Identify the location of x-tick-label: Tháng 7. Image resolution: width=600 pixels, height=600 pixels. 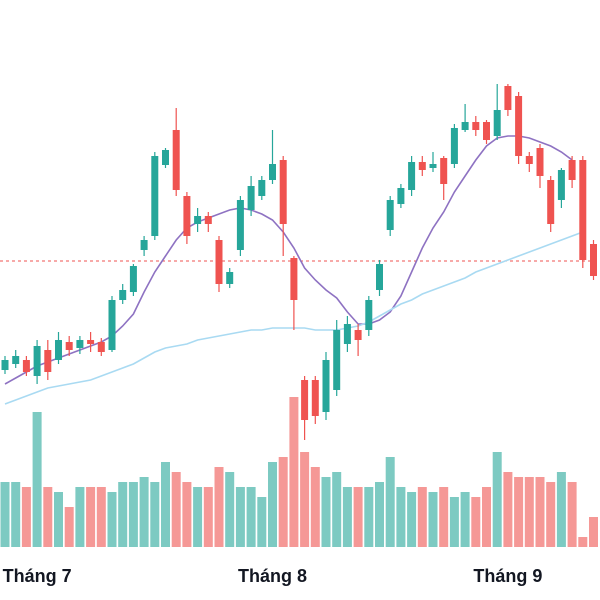
(37, 576).